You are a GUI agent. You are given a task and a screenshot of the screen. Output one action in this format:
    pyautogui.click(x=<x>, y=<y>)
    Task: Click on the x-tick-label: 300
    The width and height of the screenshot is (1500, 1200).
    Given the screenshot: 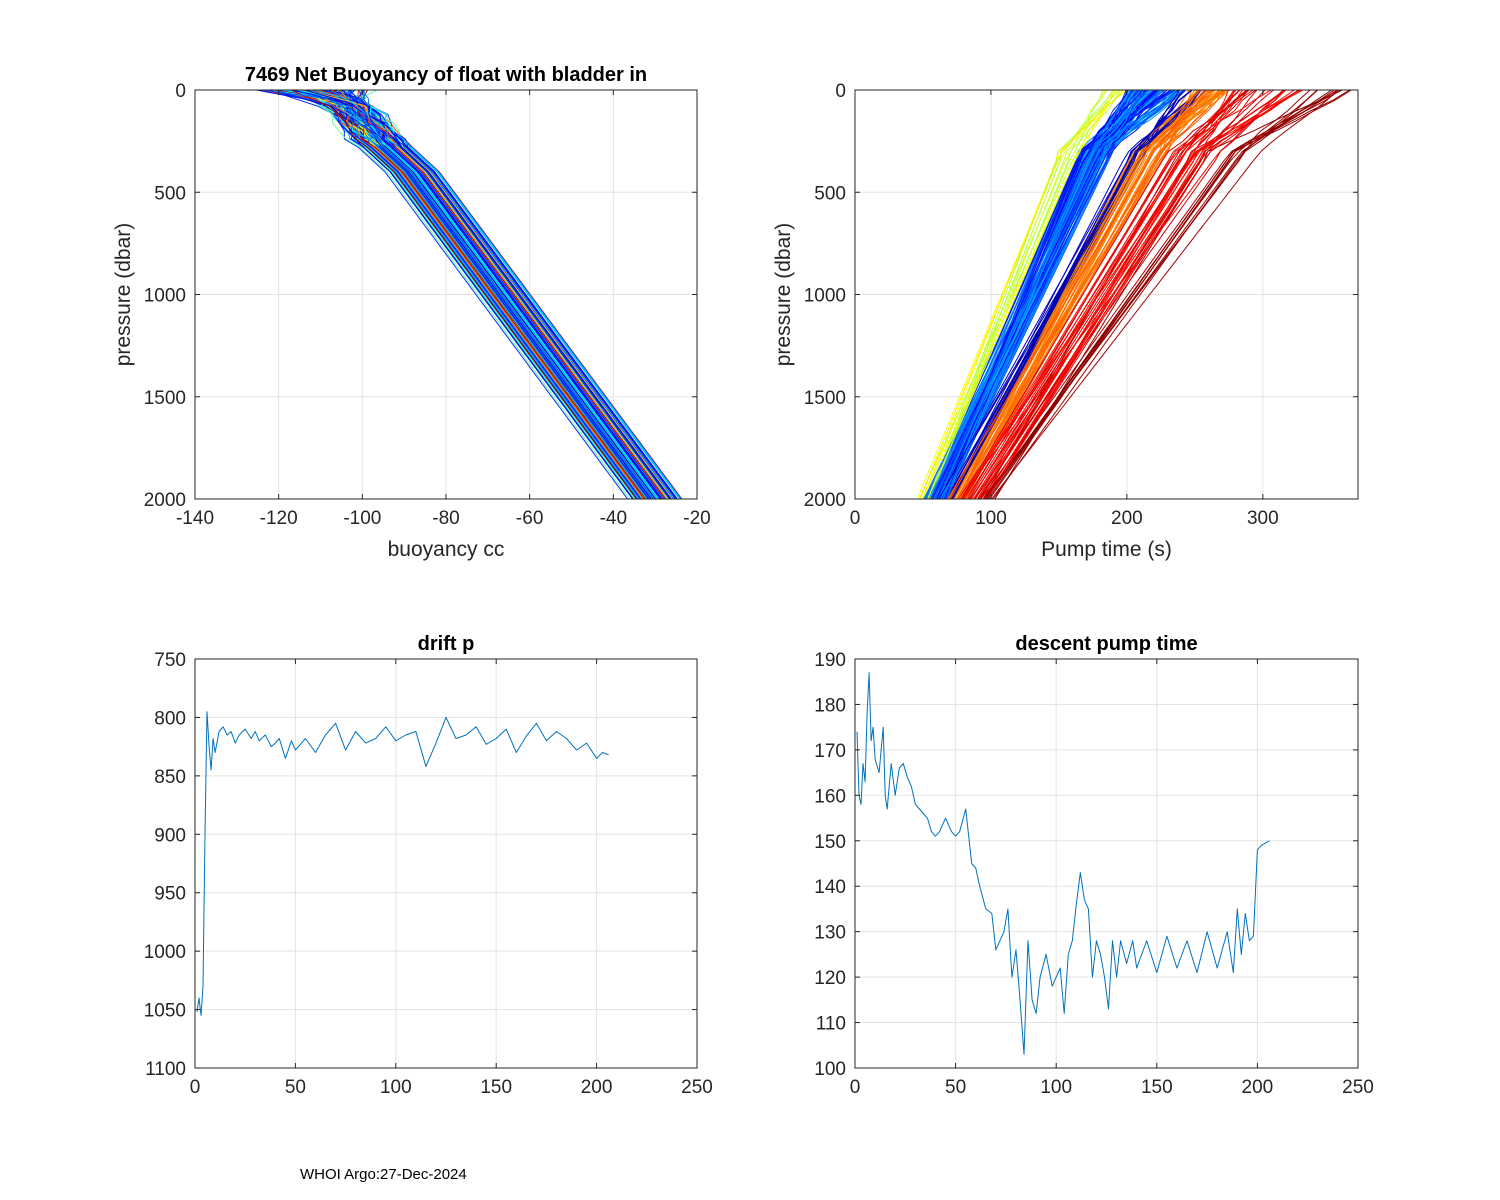 What is the action you would take?
    pyautogui.click(x=1263, y=518)
    